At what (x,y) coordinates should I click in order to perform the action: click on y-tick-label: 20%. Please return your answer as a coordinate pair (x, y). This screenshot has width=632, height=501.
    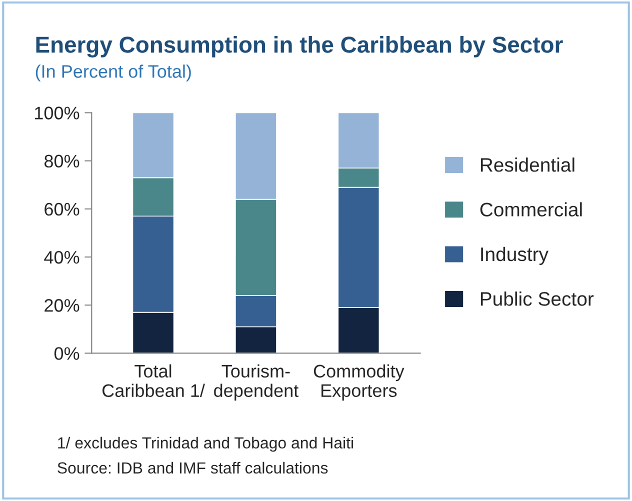
    Looking at the image, I should click on (62, 305).